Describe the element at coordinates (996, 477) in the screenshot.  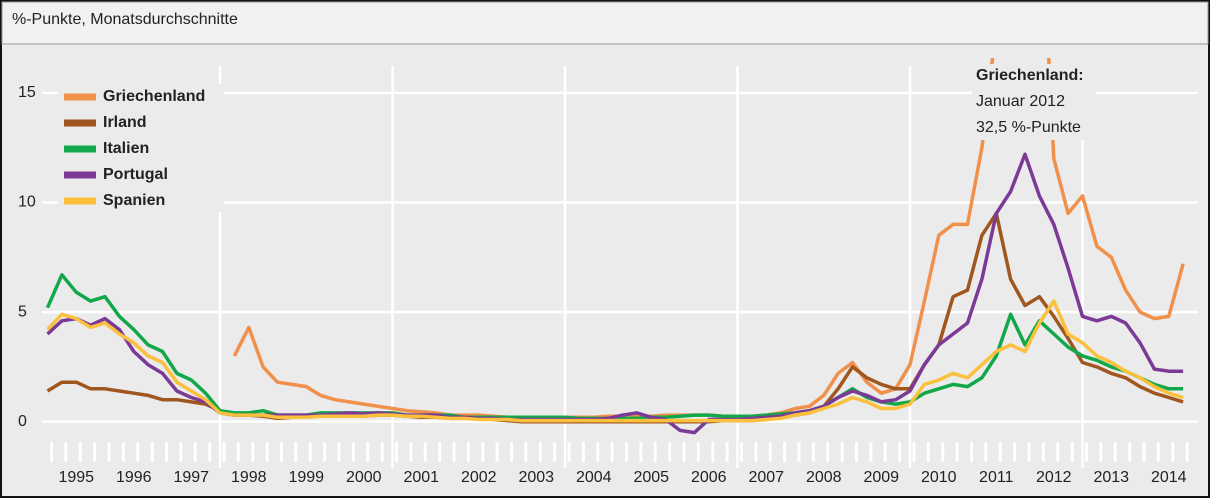
I see `x-tick-label: 2011` at that location.